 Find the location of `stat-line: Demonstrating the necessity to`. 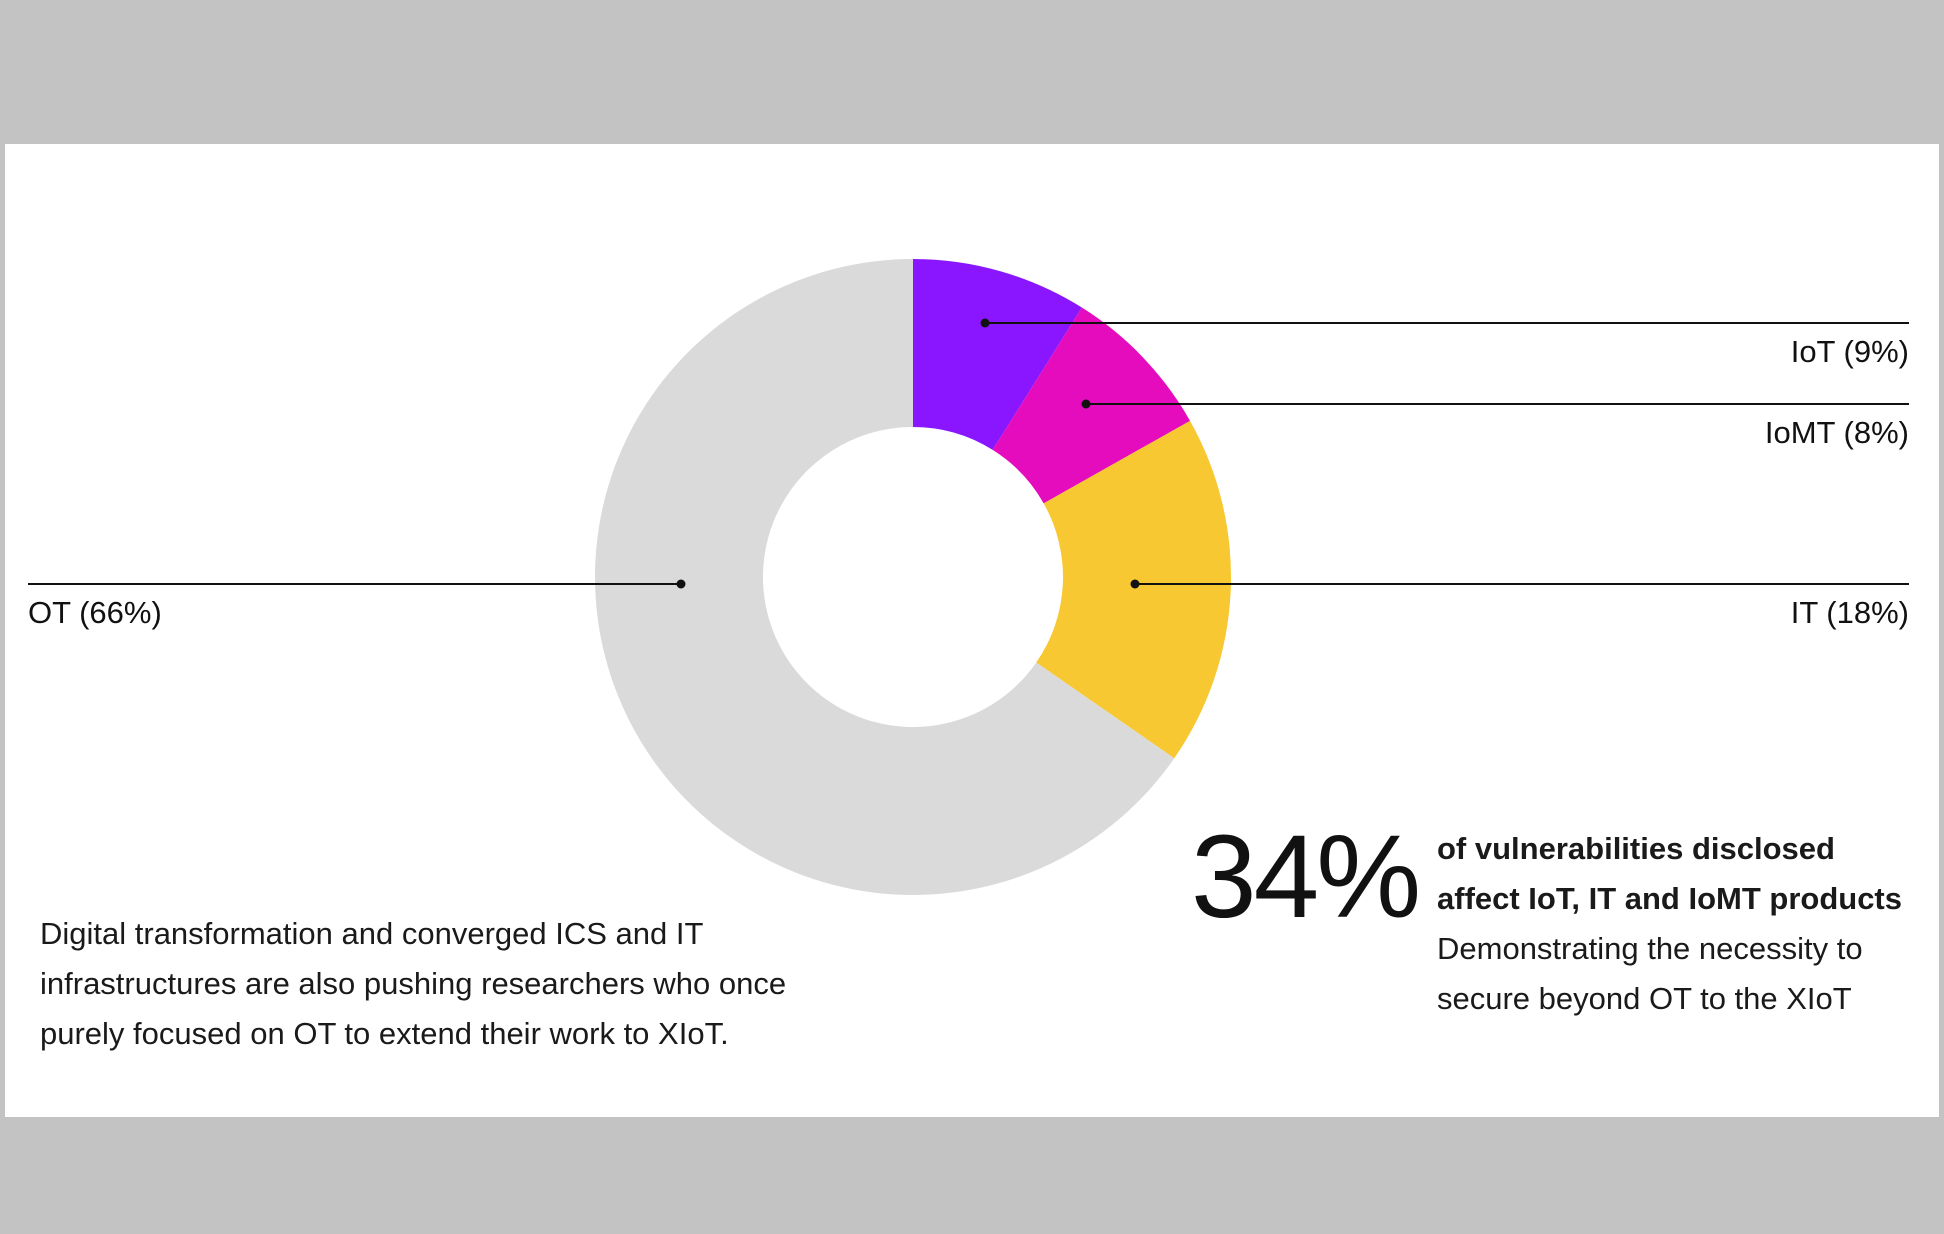

stat-line: Demonstrating the necessity to is located at coordinates (1650, 948).